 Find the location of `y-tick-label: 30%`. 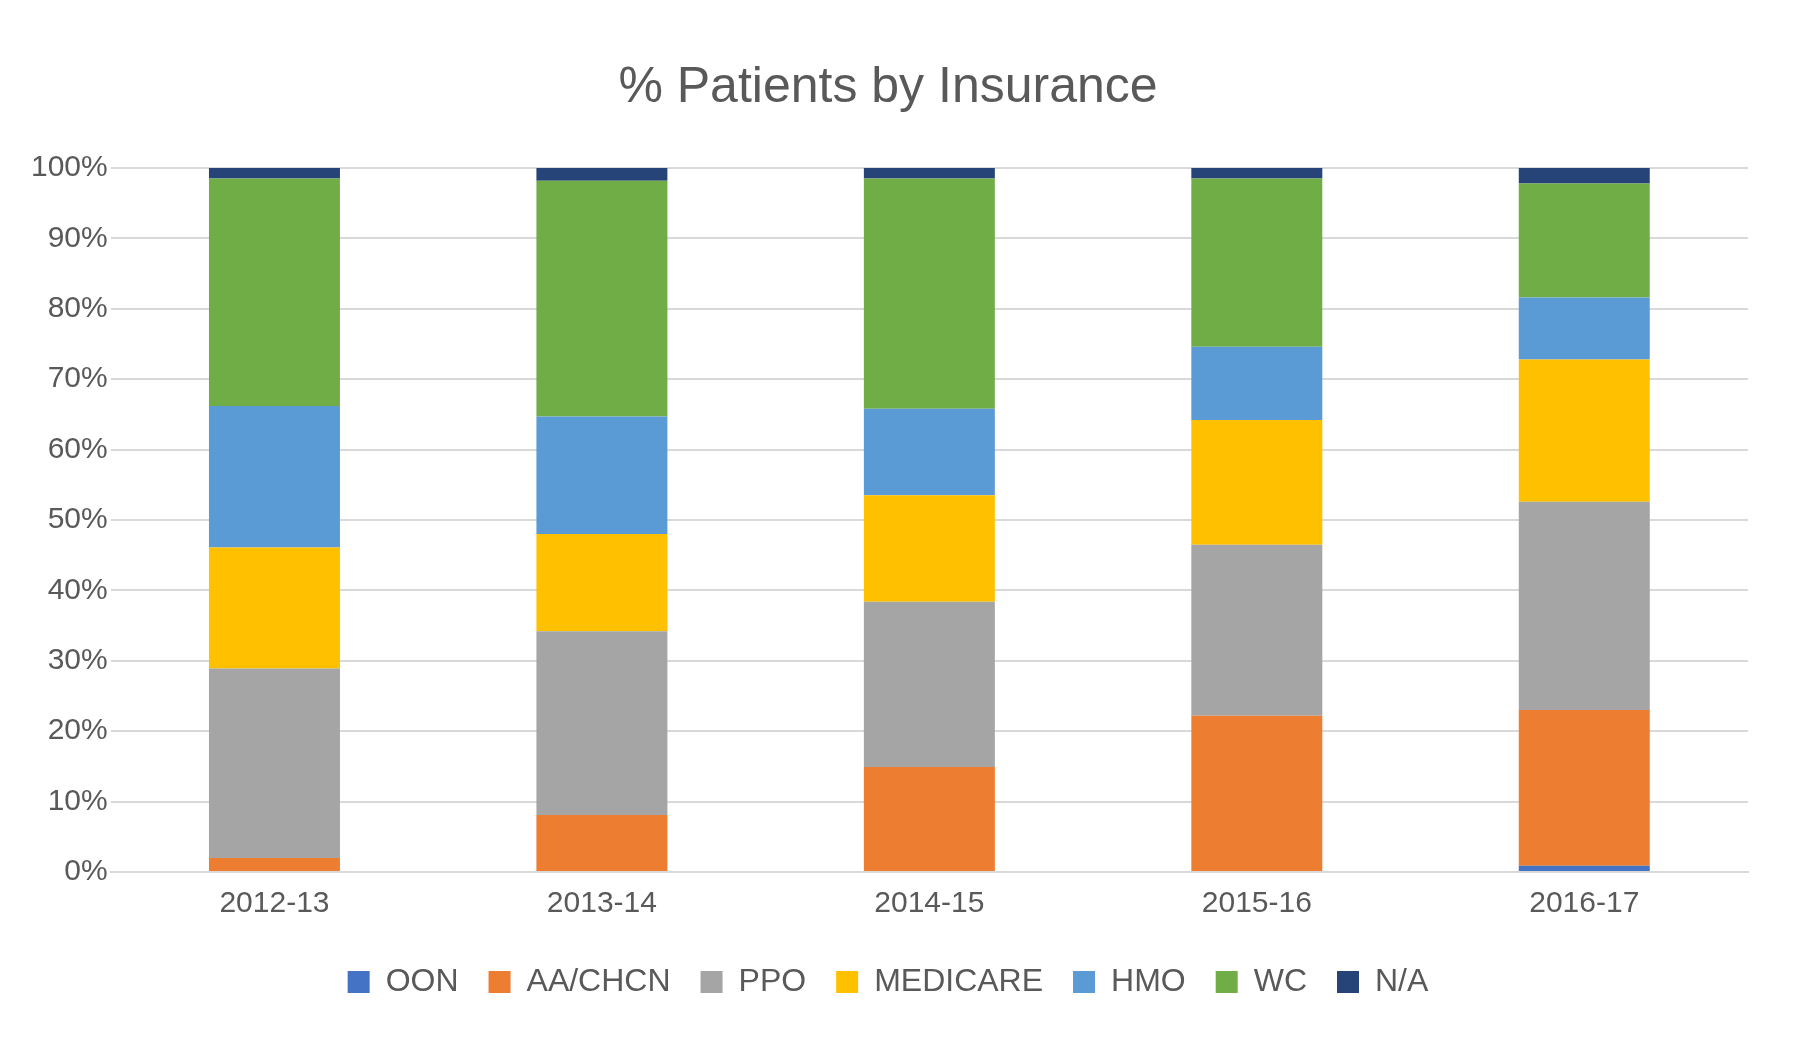

y-tick-label: 30% is located at coordinates (77, 659).